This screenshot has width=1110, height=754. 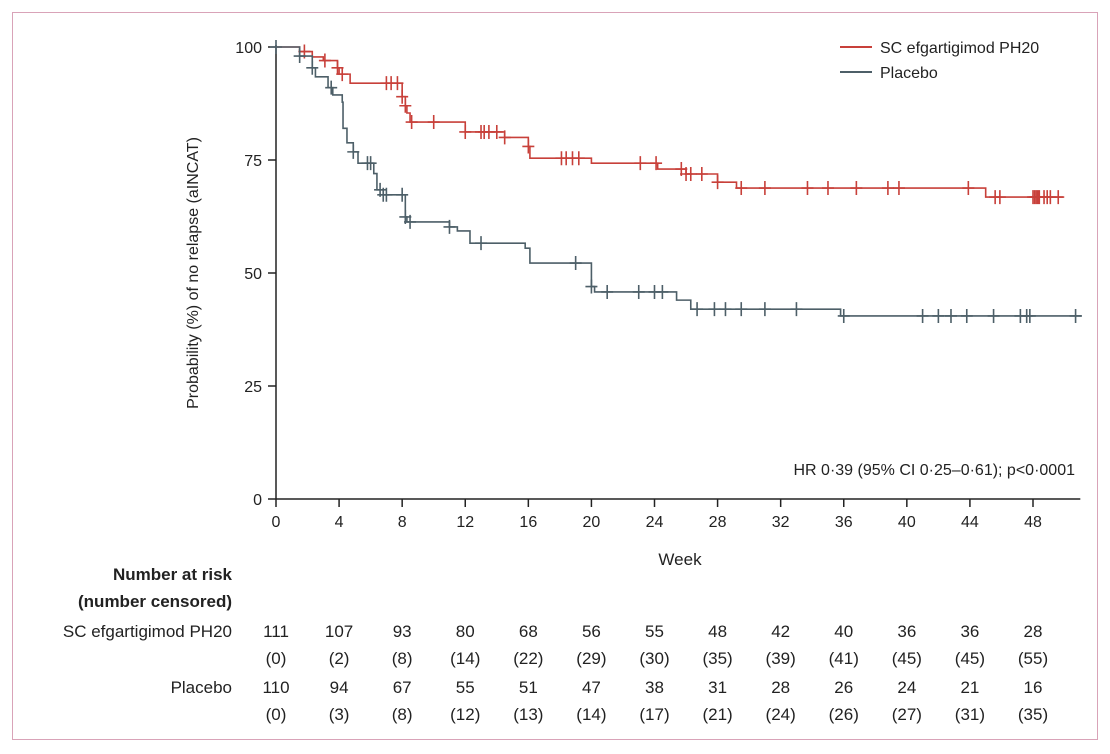 I want to click on censored-count: (26), so click(x=844, y=714).